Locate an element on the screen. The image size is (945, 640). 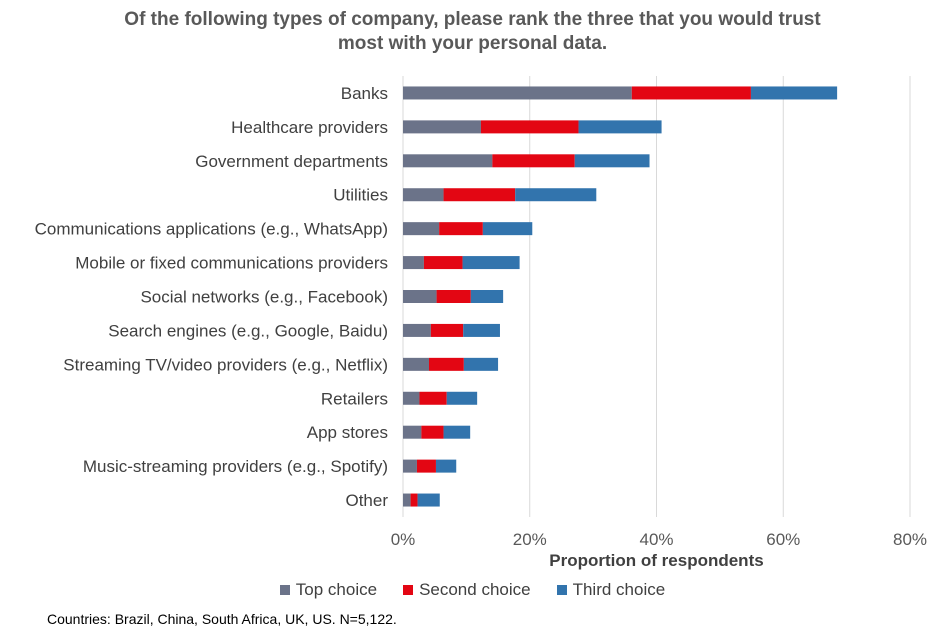
category-label-retailers: Retailers is located at coordinates (354, 398).